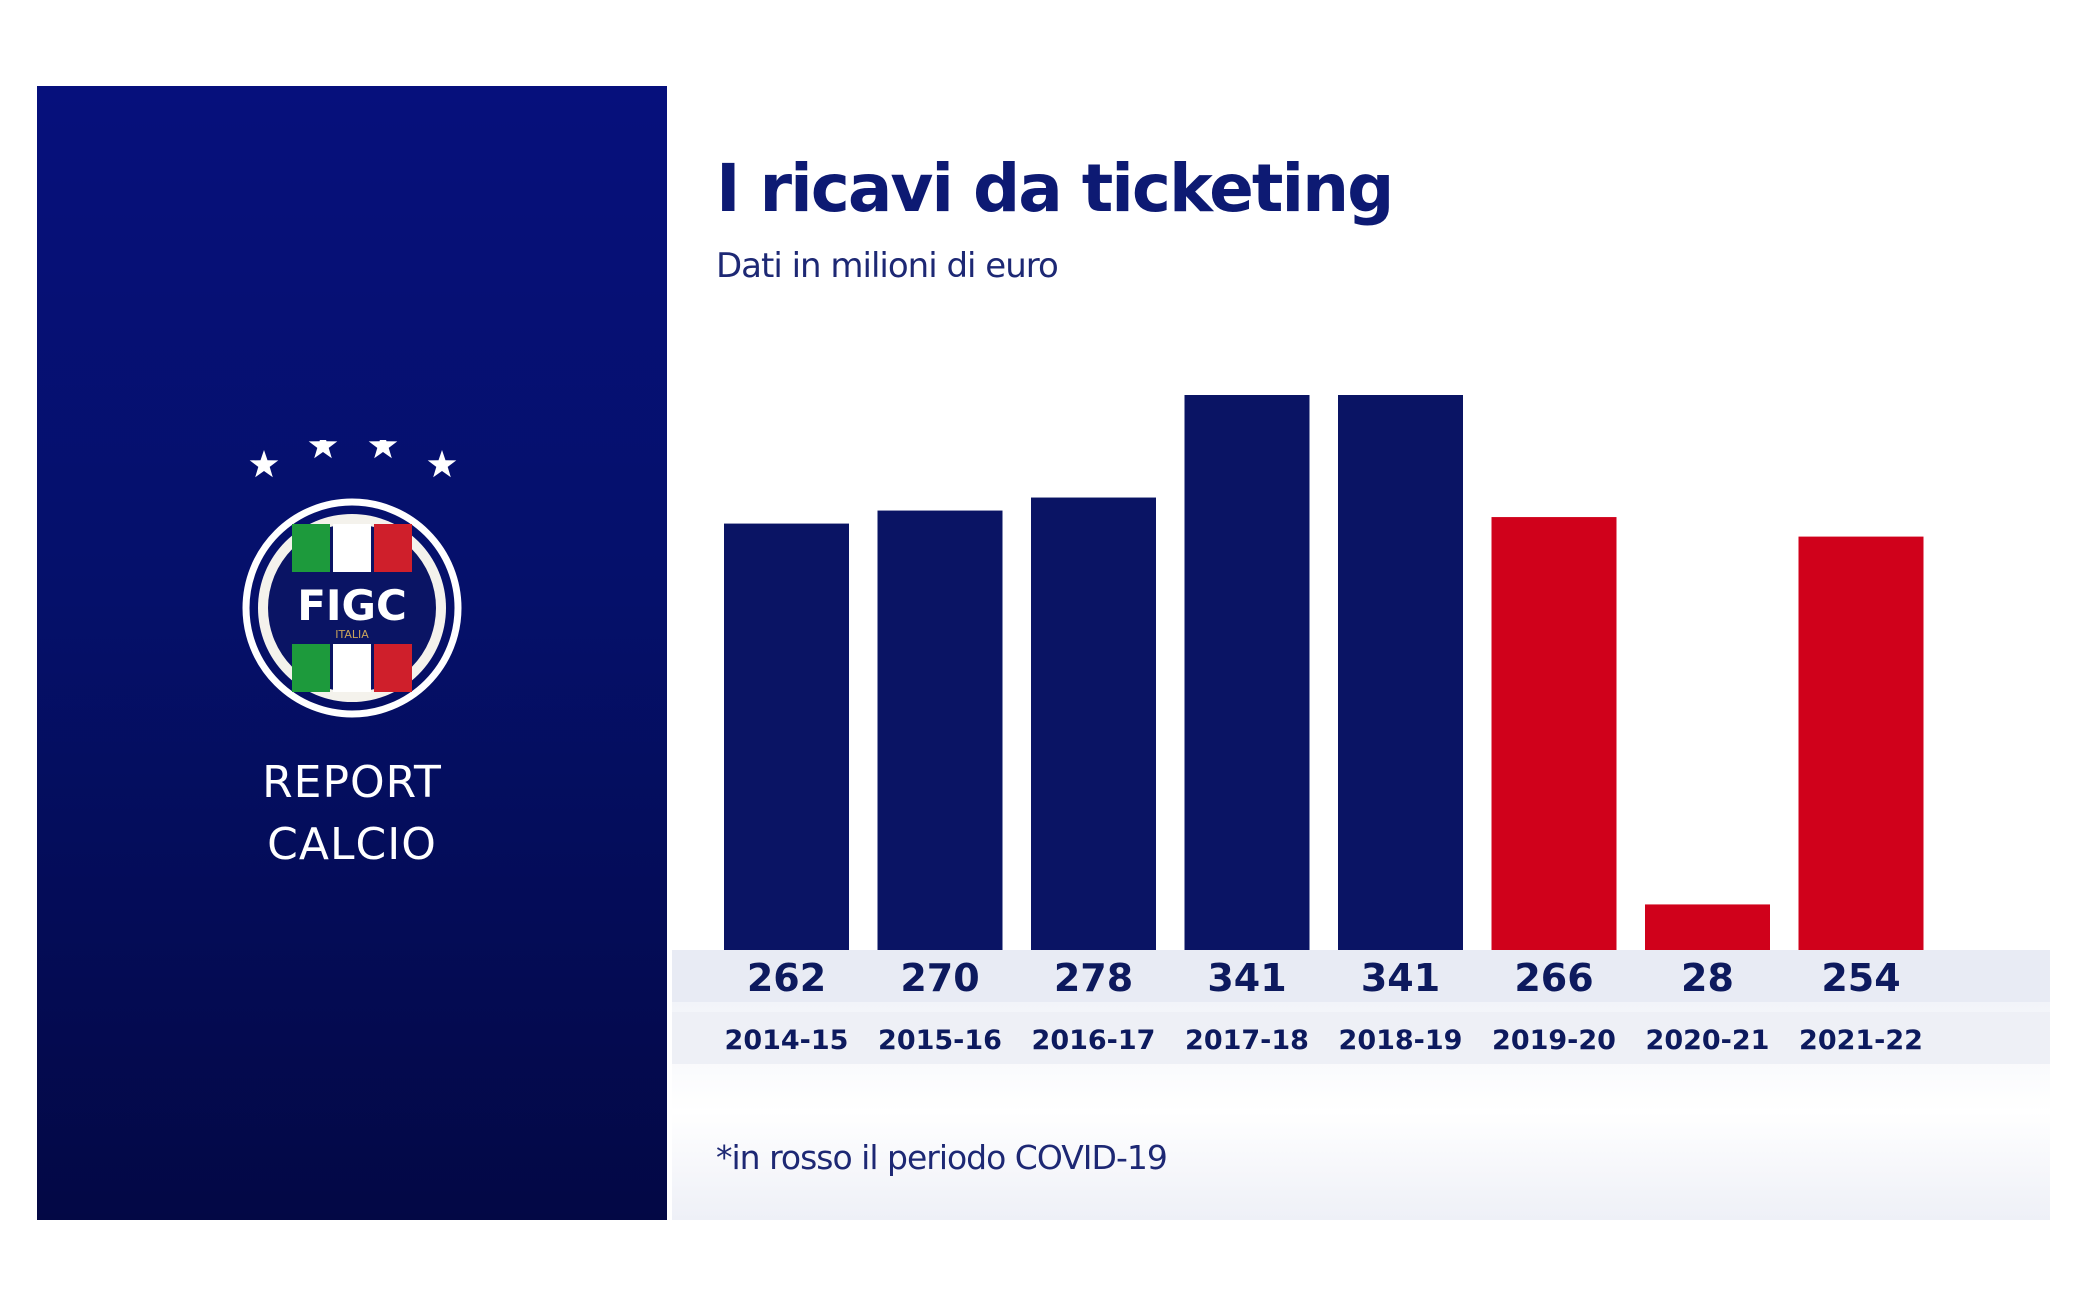 The image size is (2080, 1302). I want to click on x-tick-label: 2019-20, so click(1554, 1040).